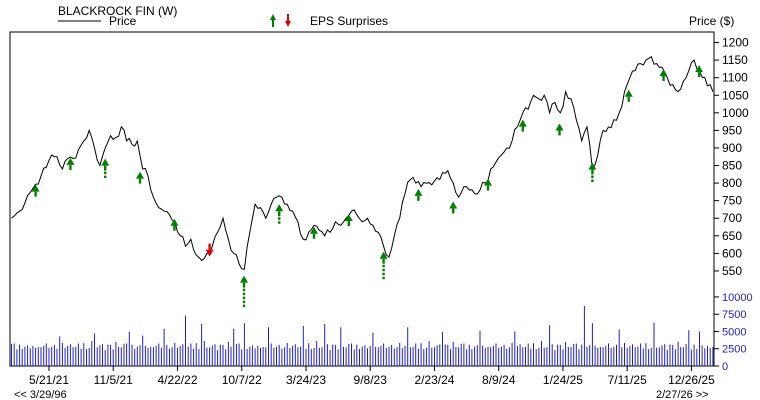 This screenshot has height=400, width=760. Describe the element at coordinates (499, 380) in the screenshot. I see `x-tick-label: 8/9/24` at that location.